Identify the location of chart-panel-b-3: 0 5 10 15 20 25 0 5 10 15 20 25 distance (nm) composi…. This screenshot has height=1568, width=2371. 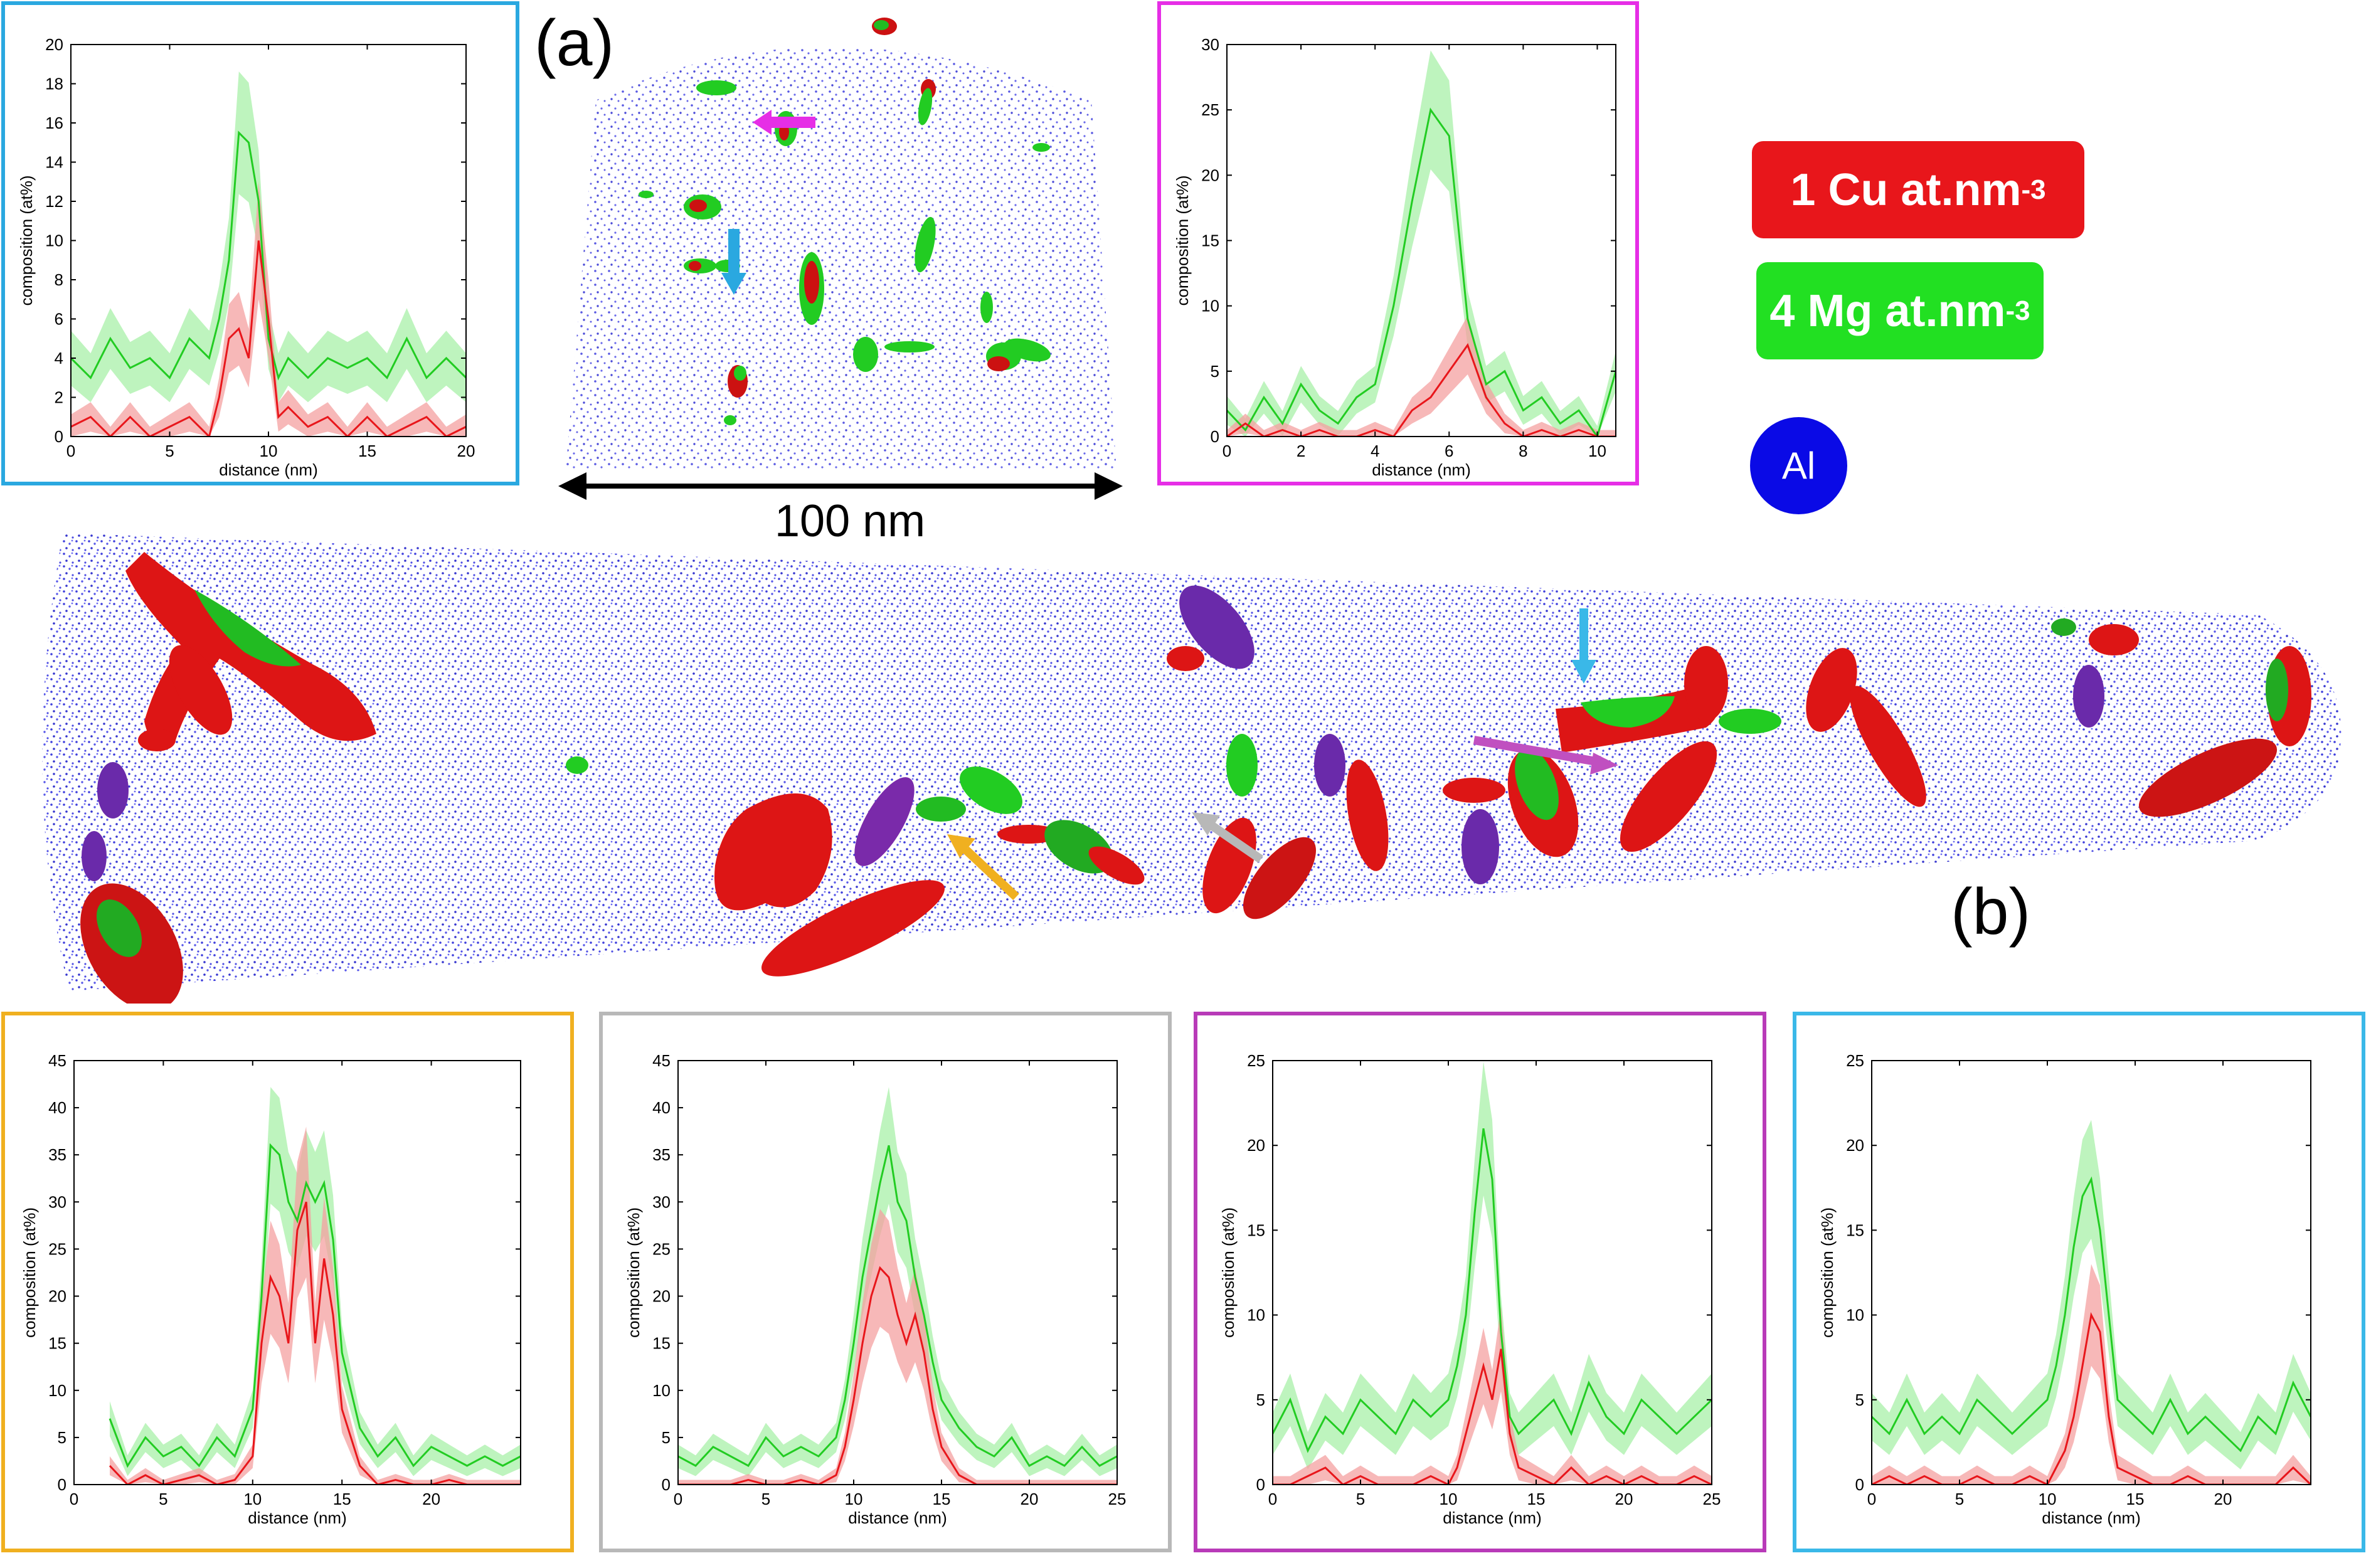
(1480, 1282).